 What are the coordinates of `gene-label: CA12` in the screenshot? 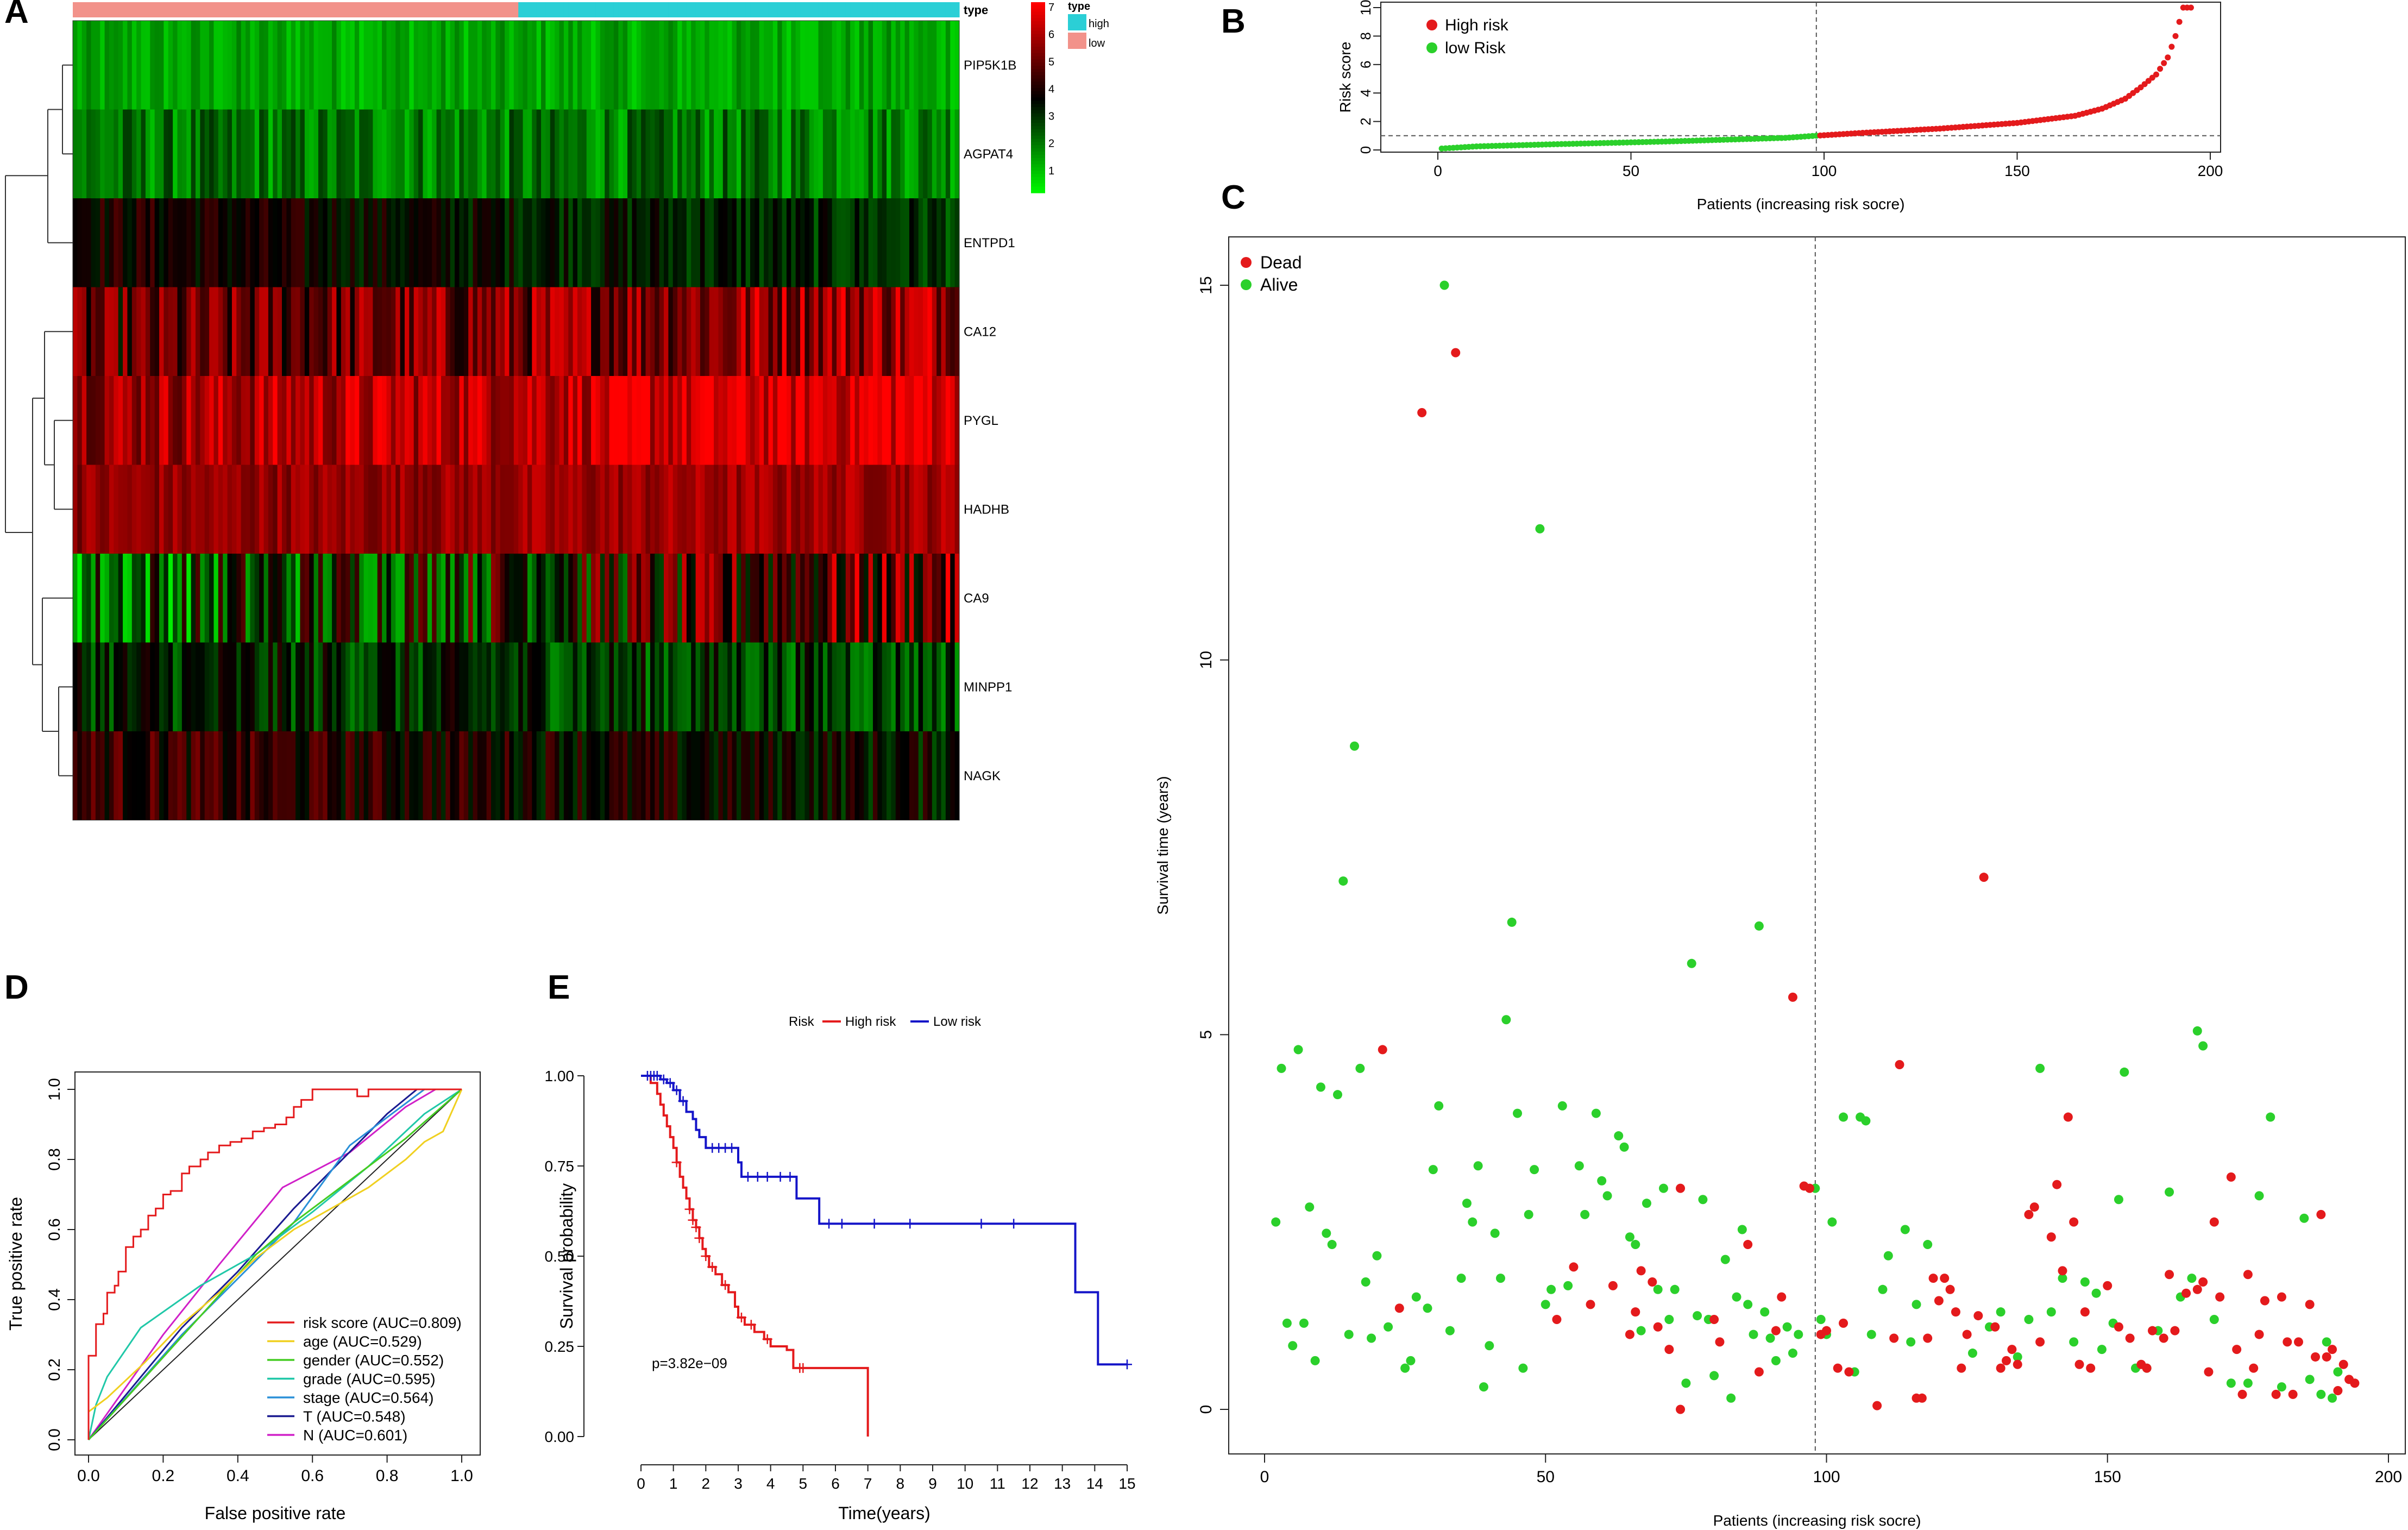 It's located at (980, 331).